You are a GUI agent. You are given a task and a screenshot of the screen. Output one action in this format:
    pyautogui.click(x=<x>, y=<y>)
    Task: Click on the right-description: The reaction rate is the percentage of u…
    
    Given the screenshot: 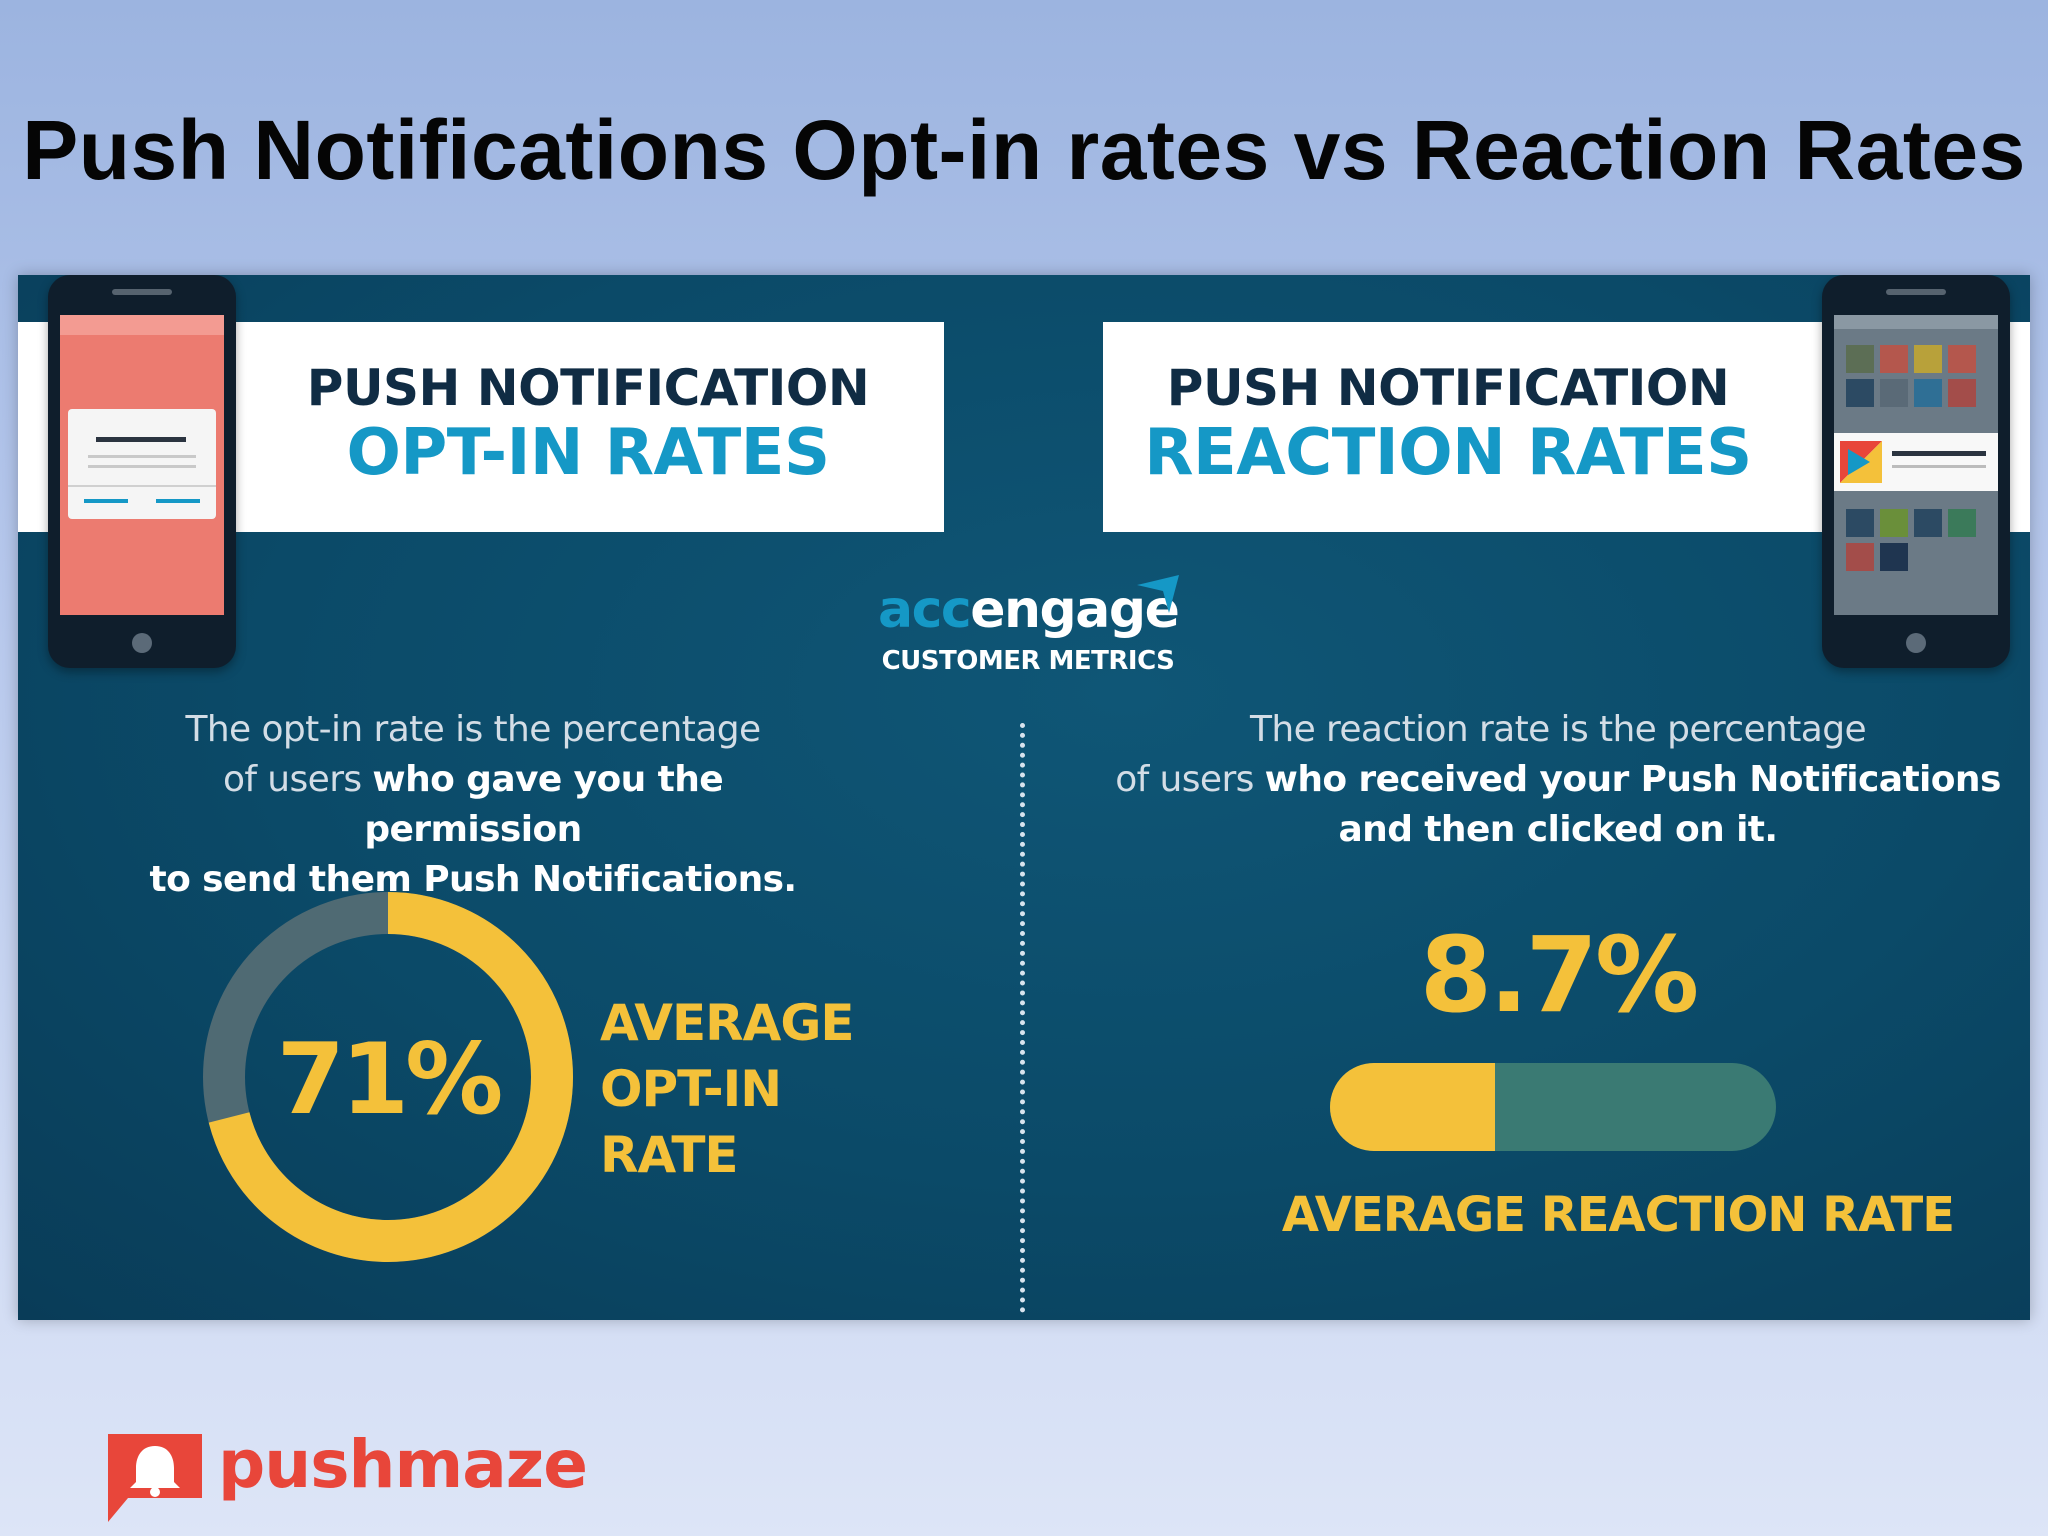 What is the action you would take?
    pyautogui.click(x=1558, y=780)
    